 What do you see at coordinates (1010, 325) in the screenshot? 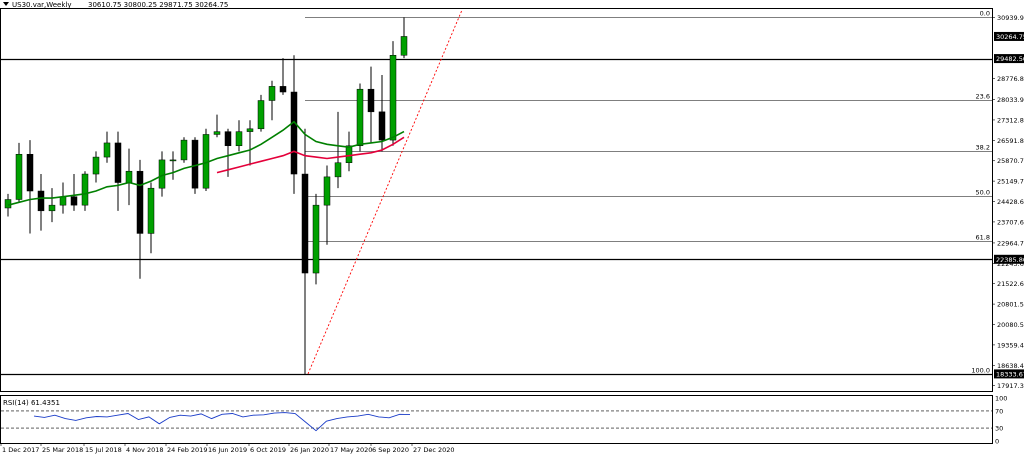
I see `y-tick-label: 20080.50` at bounding box center [1010, 325].